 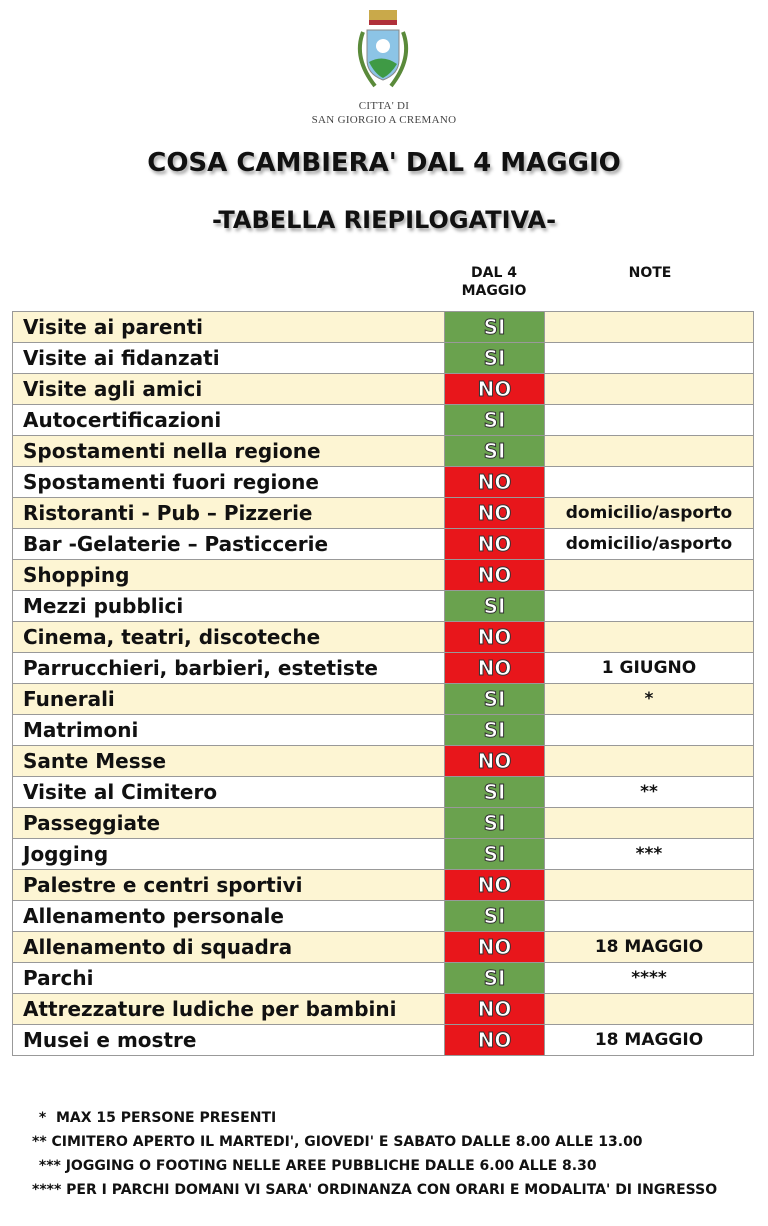 What do you see at coordinates (228, 1009) in the screenshot?
I see `activity-label: Attrezzature ludiche per bambini` at bounding box center [228, 1009].